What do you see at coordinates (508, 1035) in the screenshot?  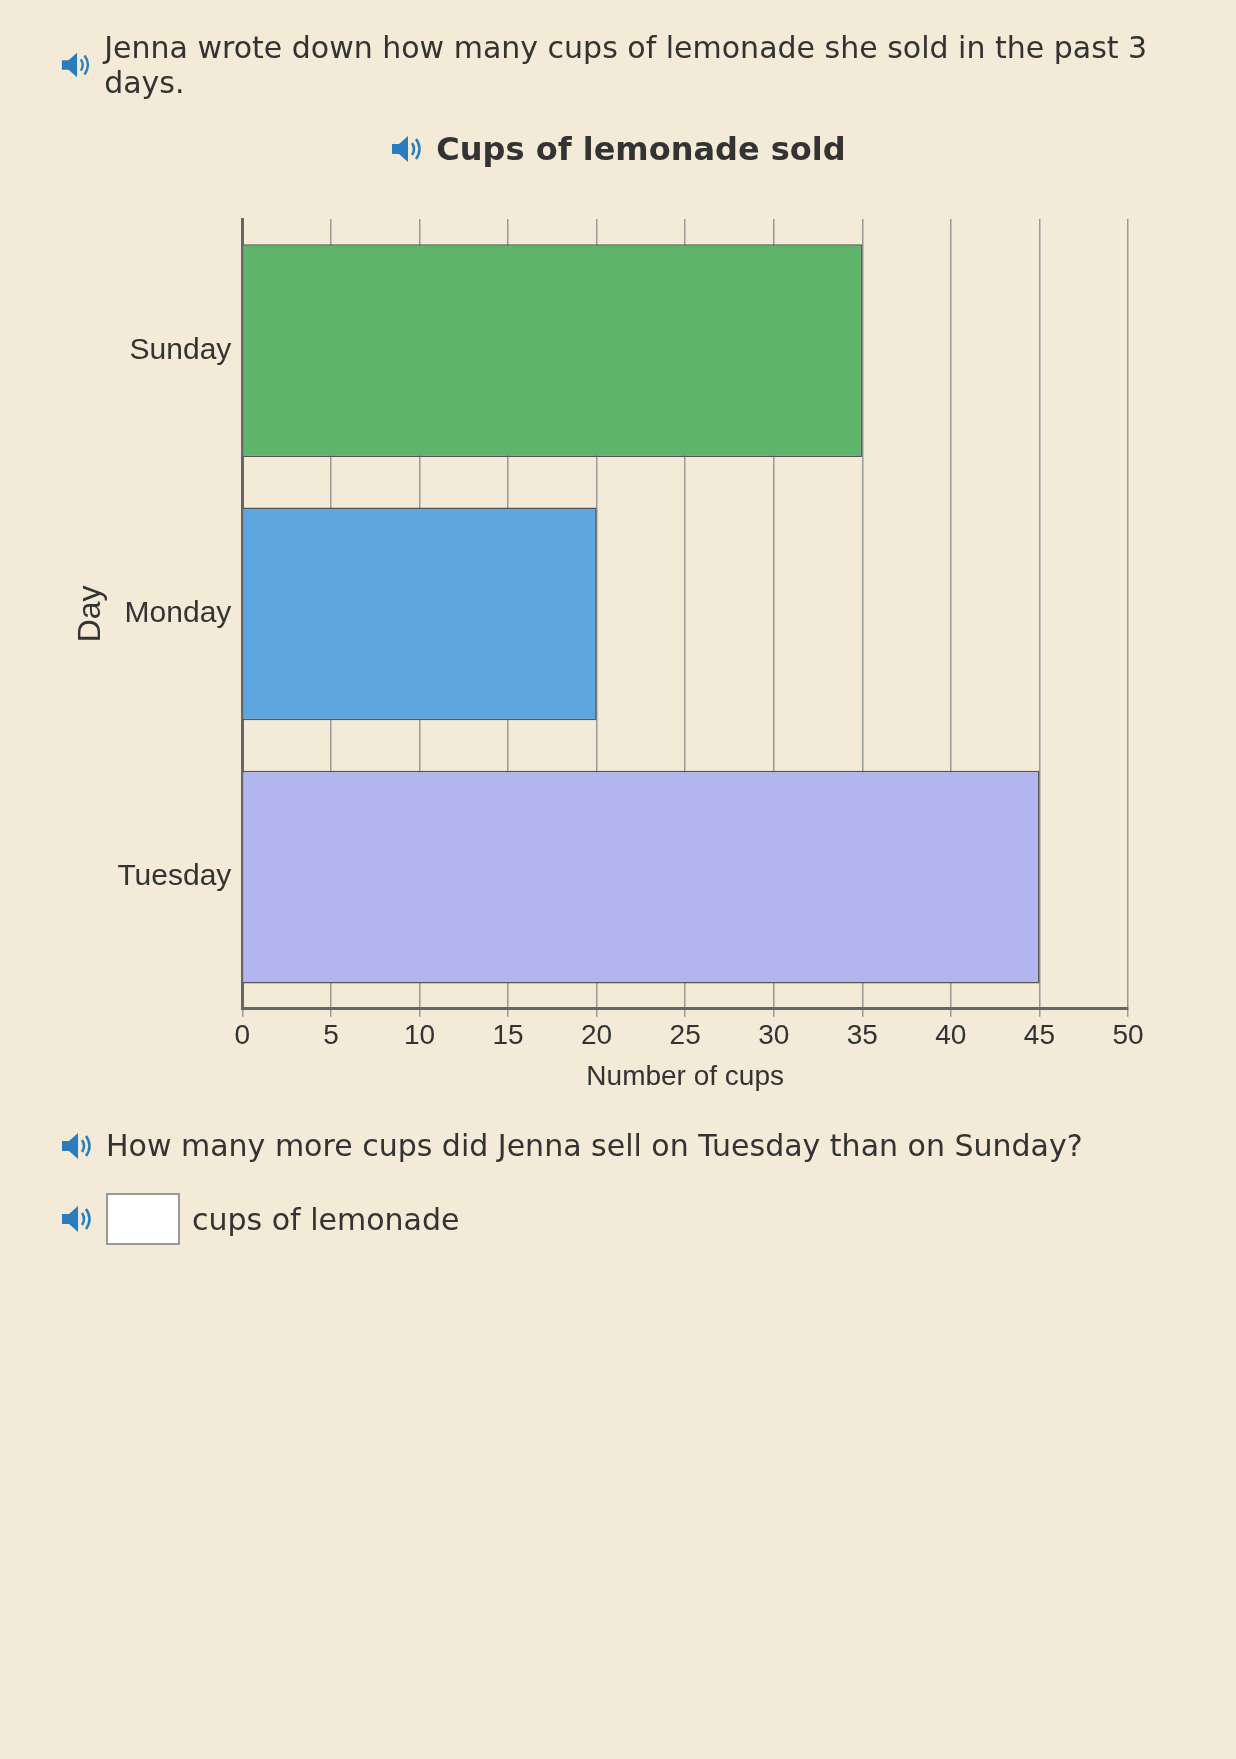 I see `x-tick-label: 15` at bounding box center [508, 1035].